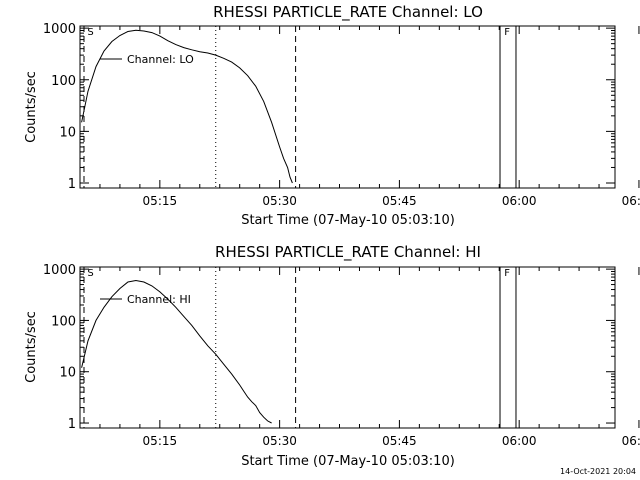 Image resolution: width=640 pixels, height=480 pixels. Describe the element at coordinates (348, 252) in the screenshot. I see `chart-title: RHESSI PARTICLE_RATE Channel: HI` at that location.